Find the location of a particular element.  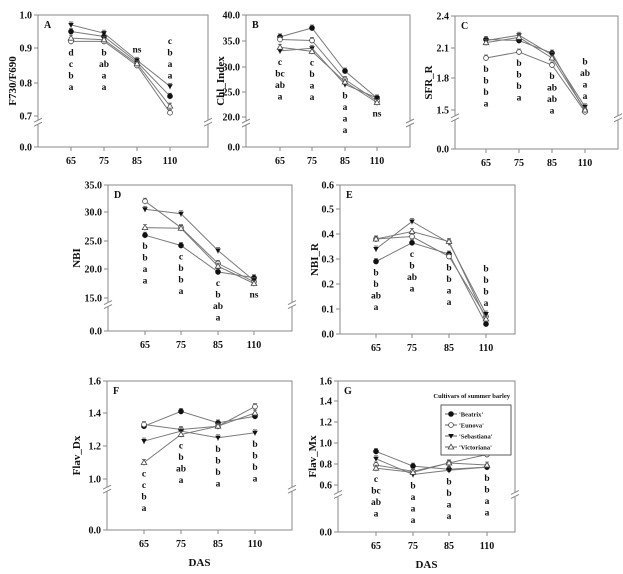

panel-label: C is located at coordinates (464, 26).